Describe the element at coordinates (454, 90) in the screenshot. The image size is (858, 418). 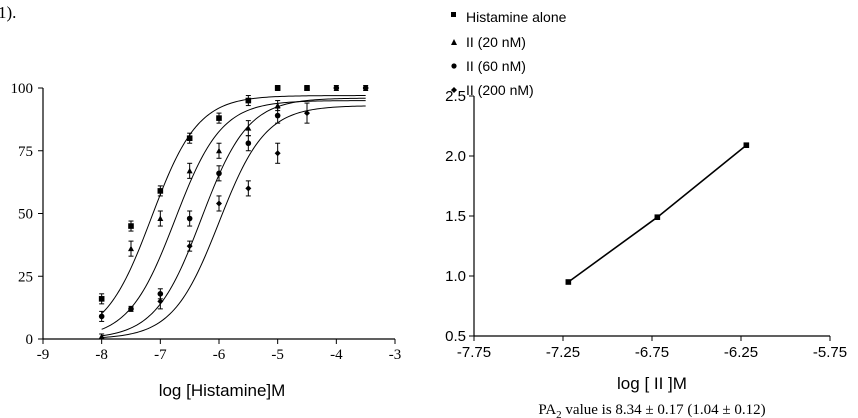
I see `legend-diamond-marker` at that location.